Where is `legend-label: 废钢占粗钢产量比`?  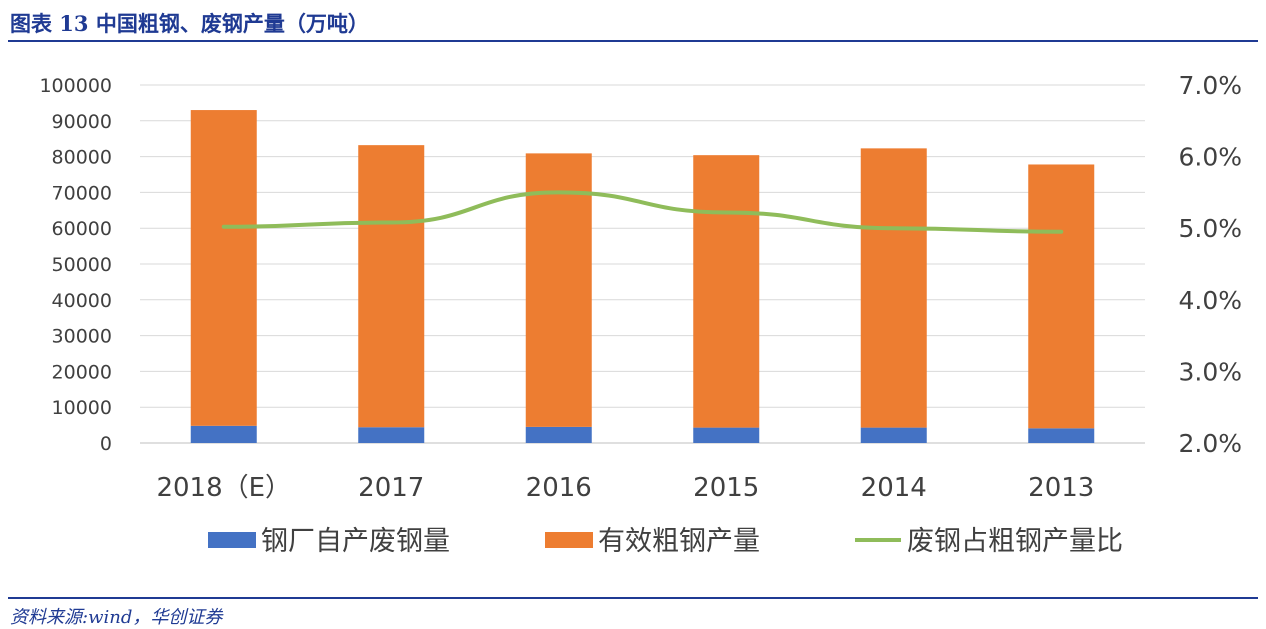 legend-label: 废钢占粗钢产量比 is located at coordinates (1015, 541).